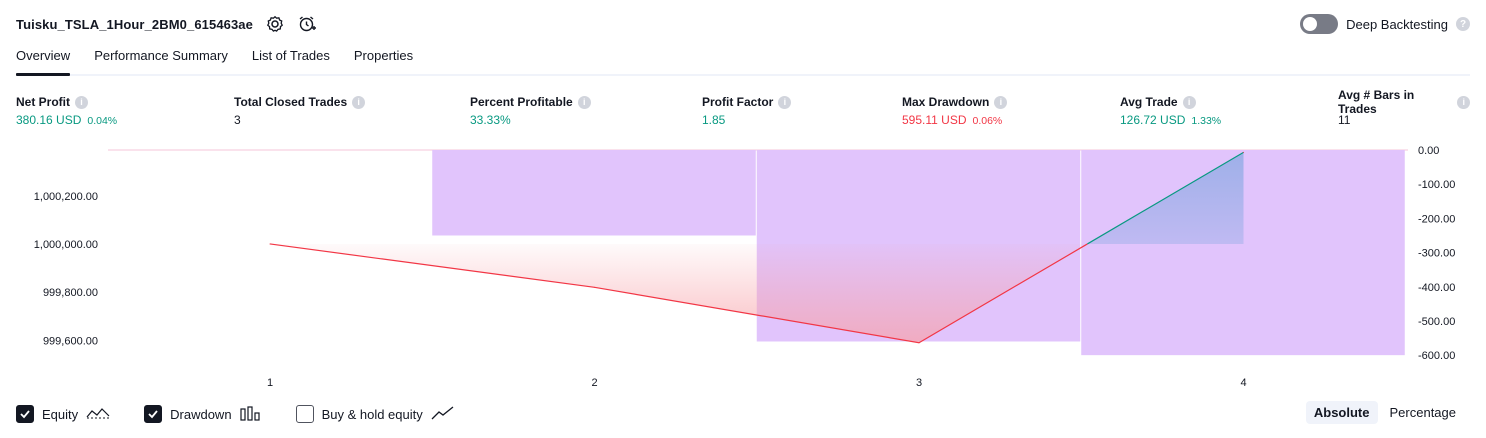  I want to click on deep-backtesting-label: Deep Backtesting, so click(1397, 24).